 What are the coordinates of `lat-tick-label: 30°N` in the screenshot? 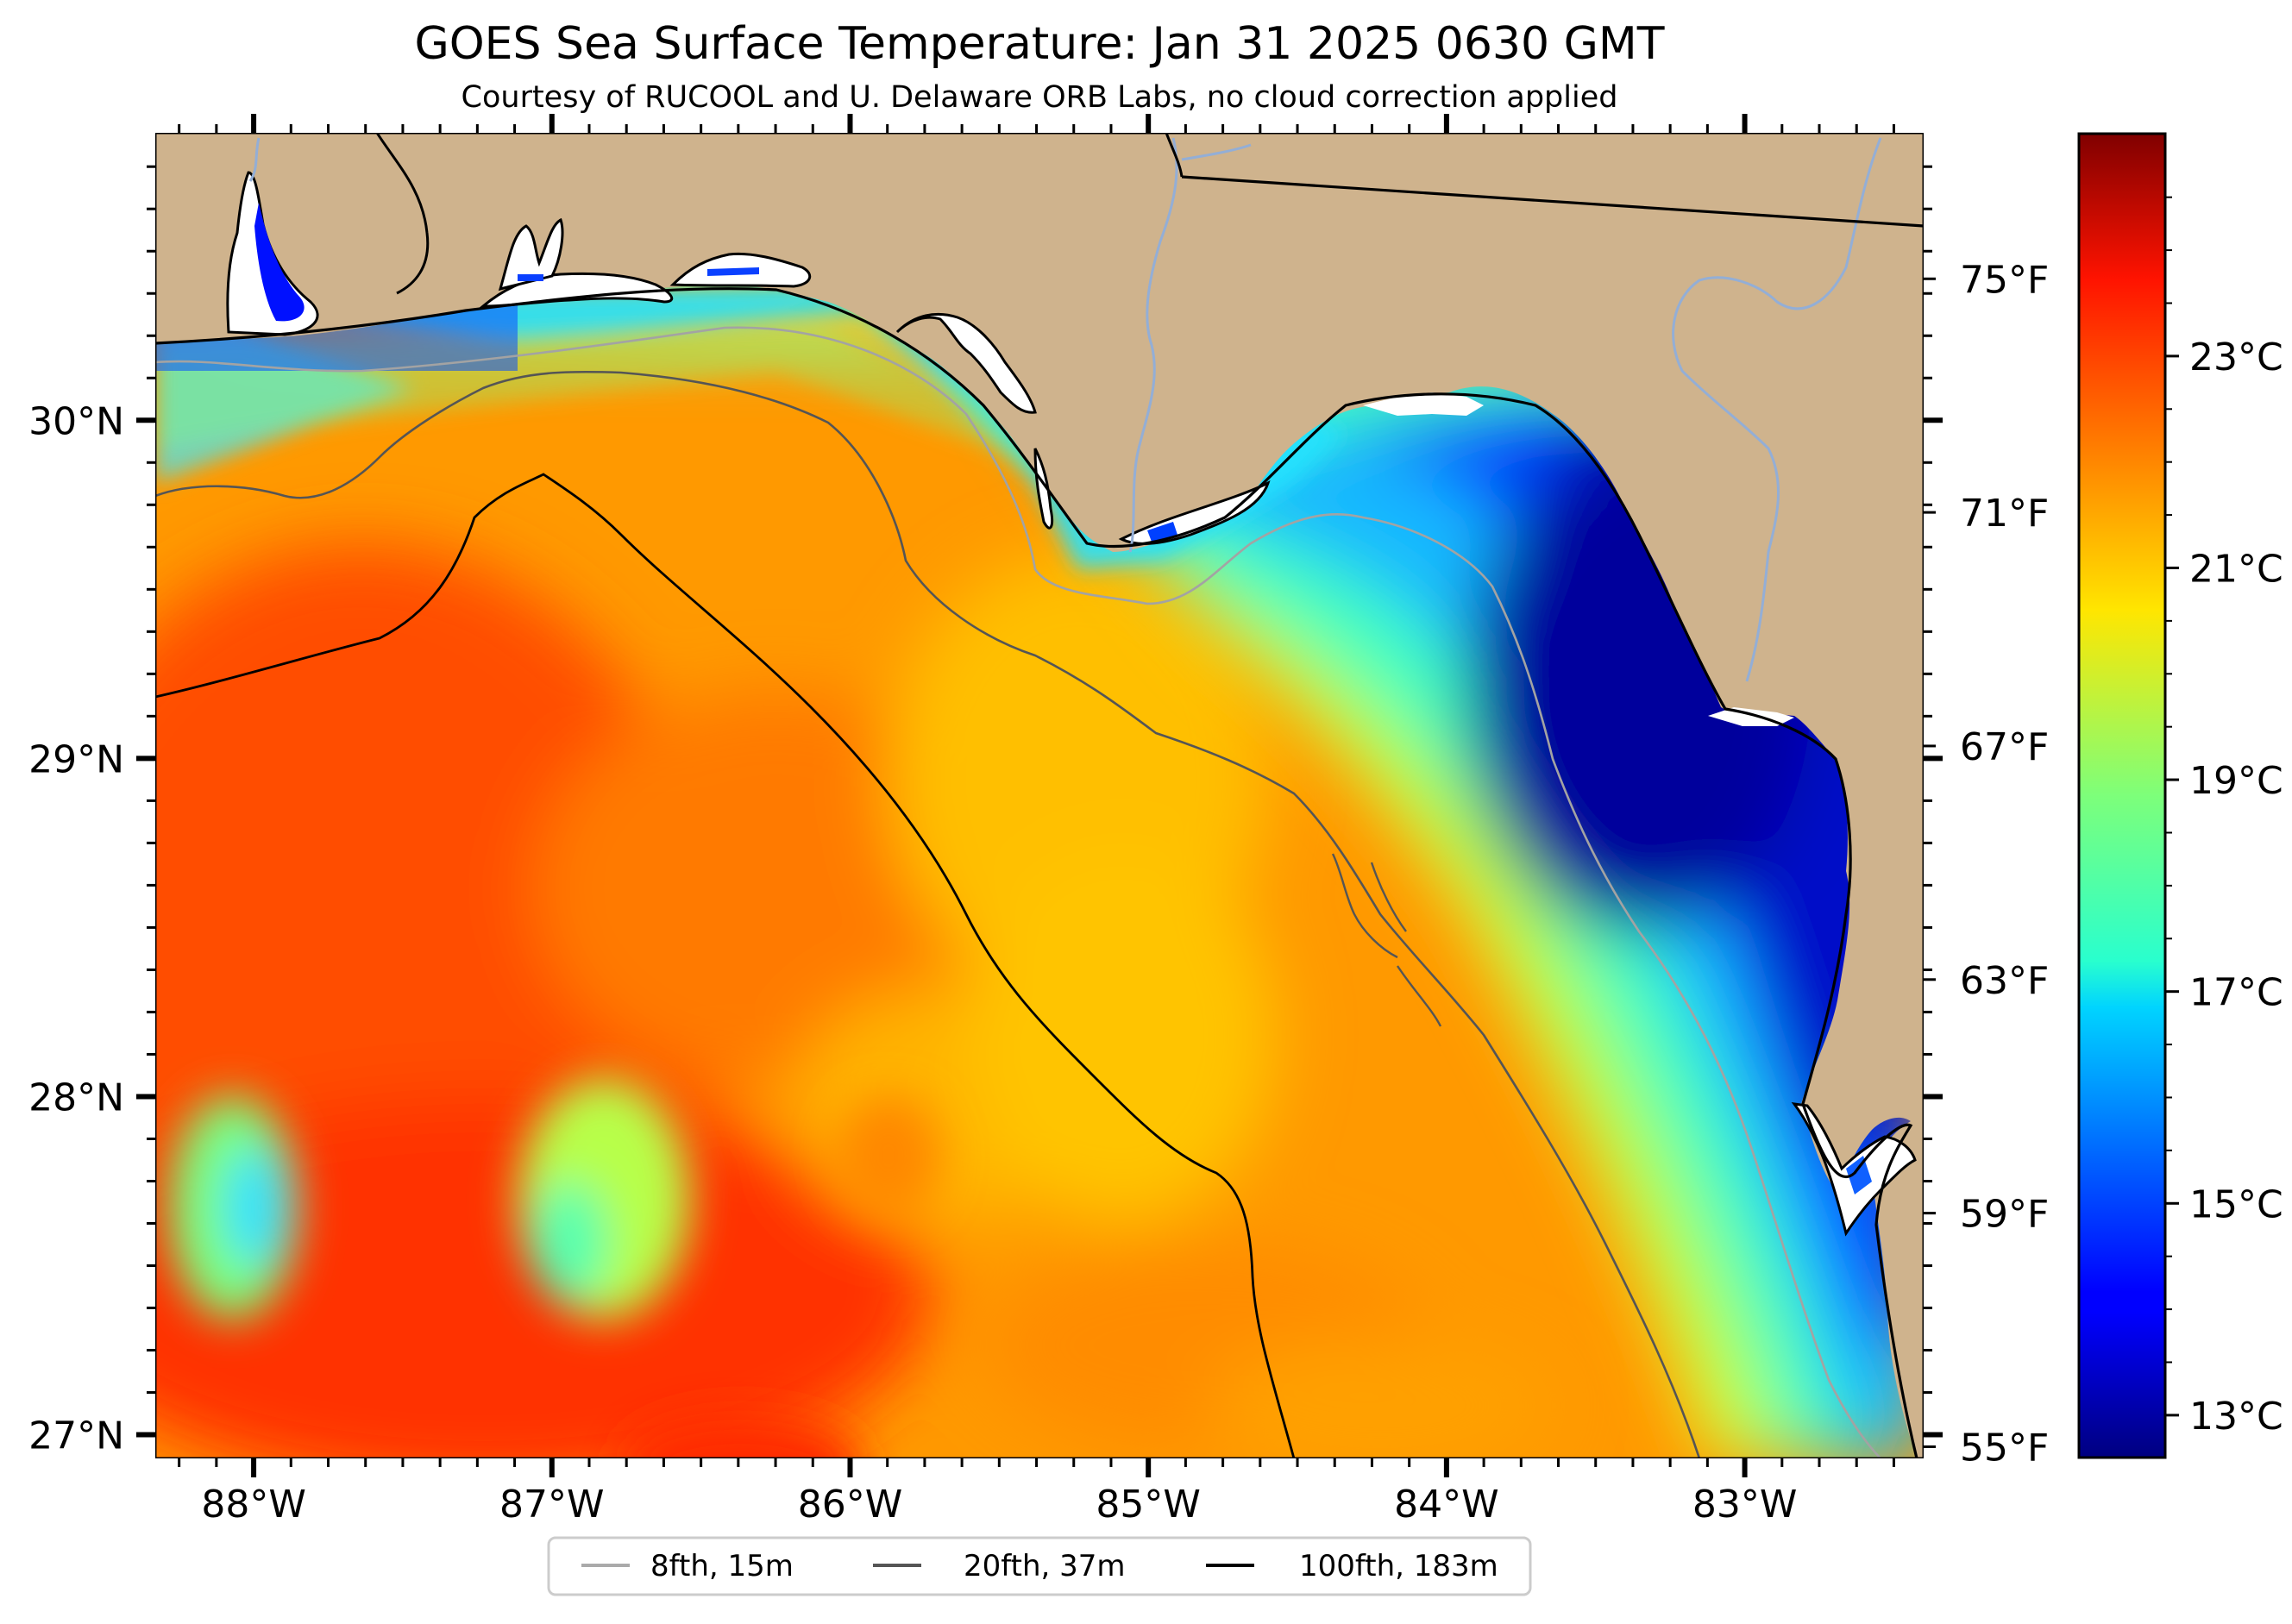 It's located at (76, 421).